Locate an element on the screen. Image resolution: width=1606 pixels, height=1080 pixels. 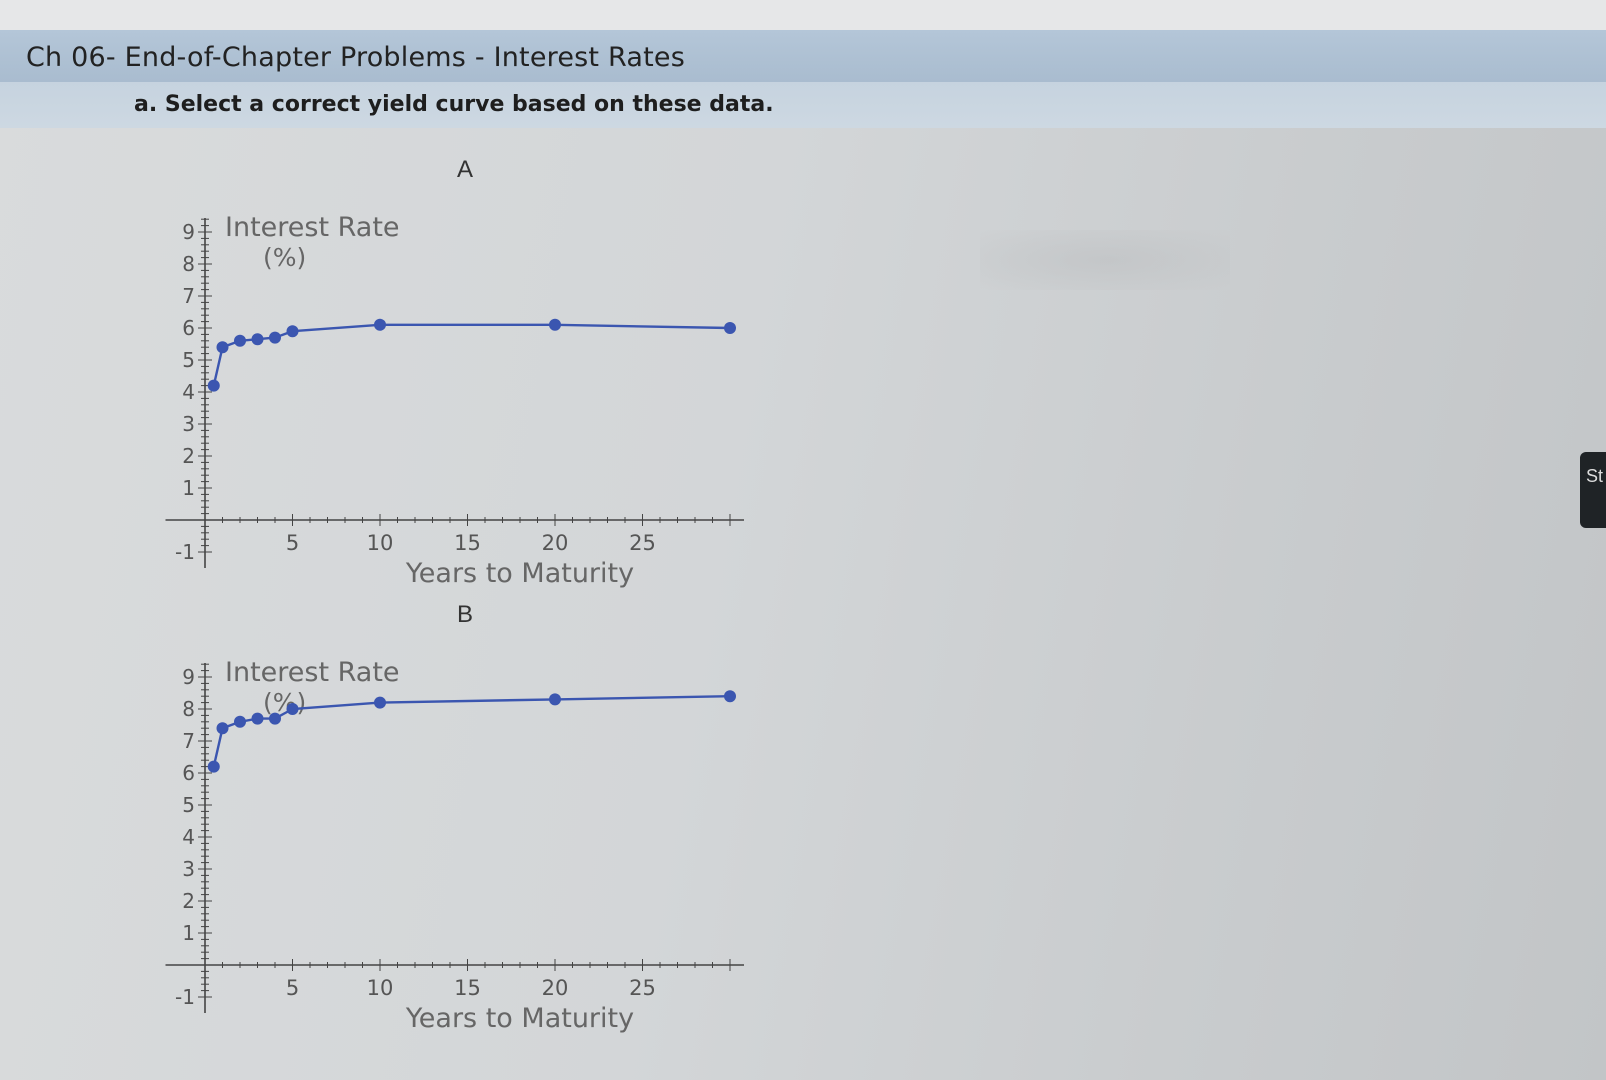
side-tab: St is located at coordinates (1593, 490).